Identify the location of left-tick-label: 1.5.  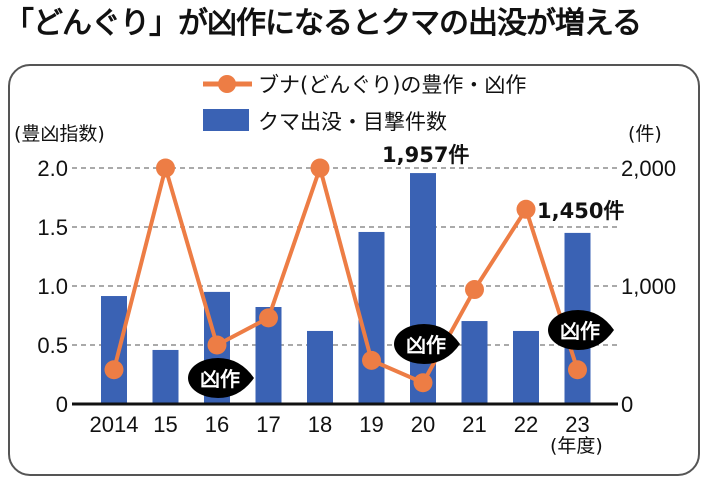
(52, 227).